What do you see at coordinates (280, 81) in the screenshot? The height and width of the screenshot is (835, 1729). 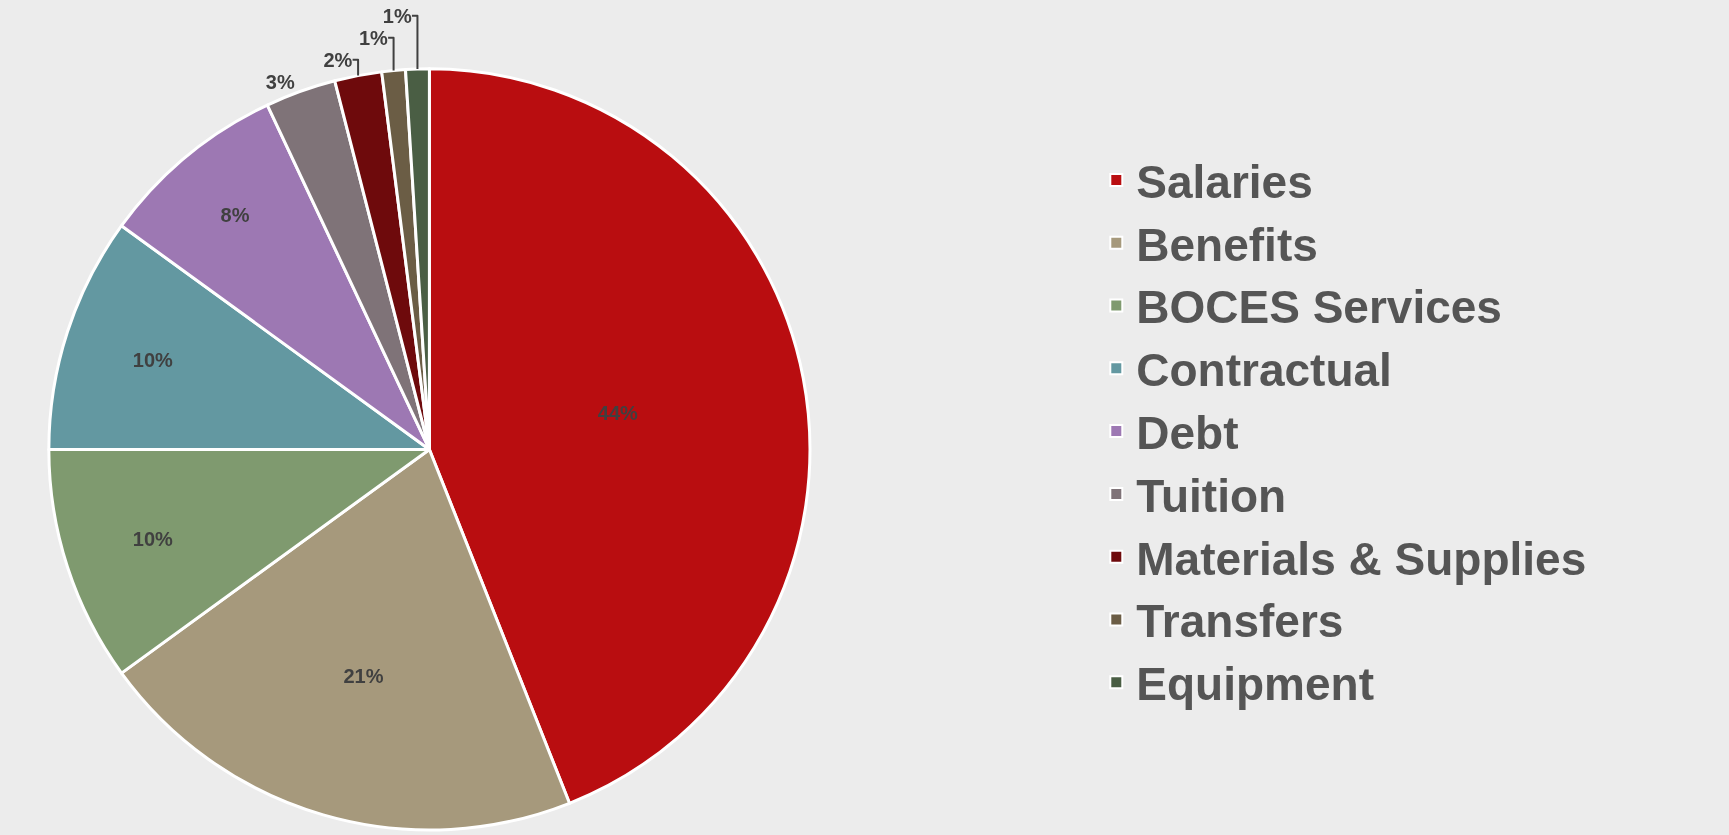 I see `data-label: 3%` at bounding box center [280, 81].